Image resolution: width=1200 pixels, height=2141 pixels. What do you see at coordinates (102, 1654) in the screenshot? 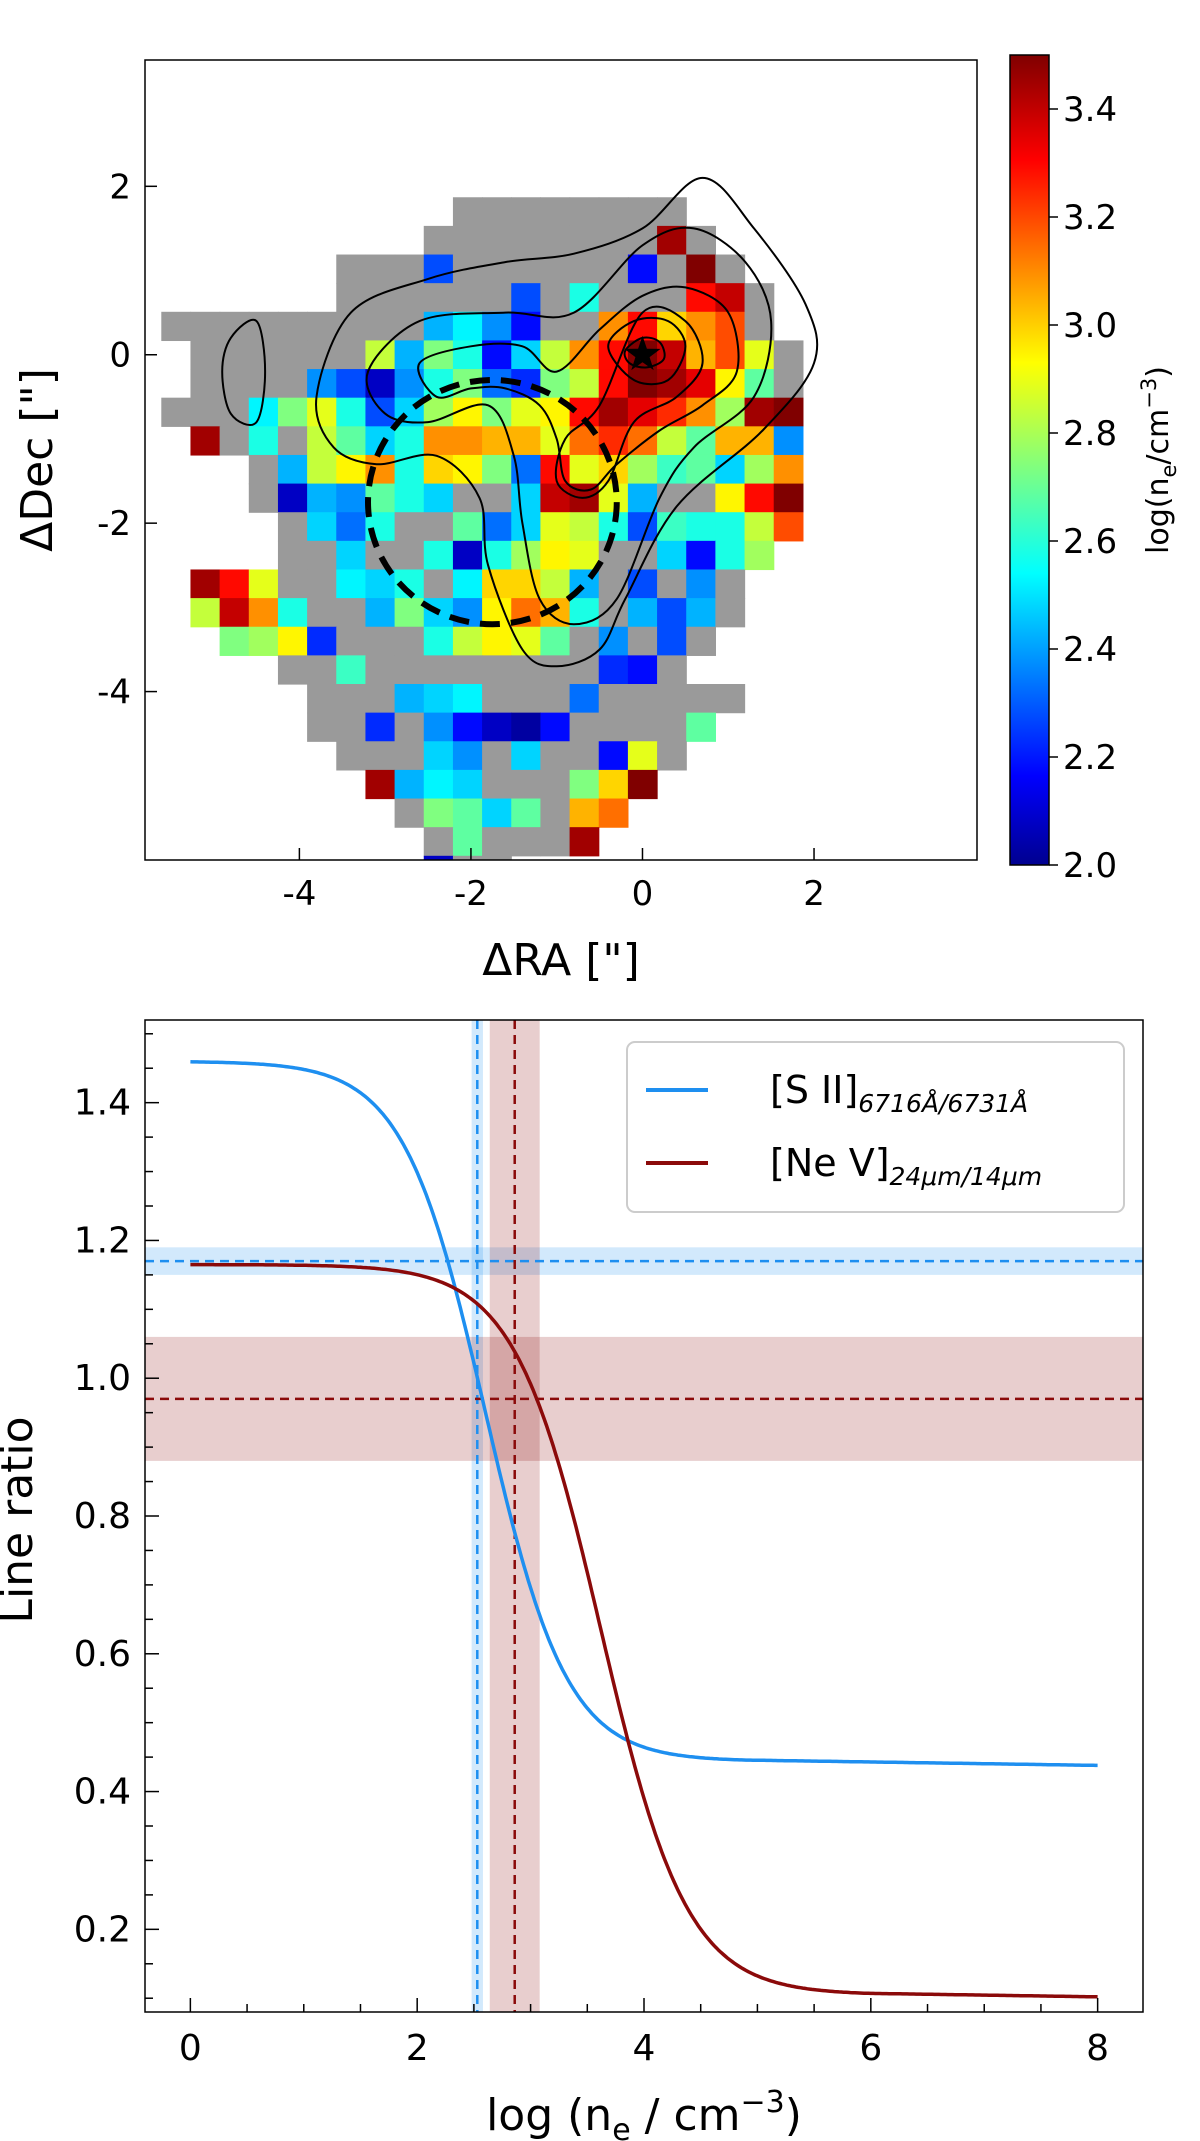
I see `ratio-y-tick-label: 0.6` at bounding box center [102, 1654].